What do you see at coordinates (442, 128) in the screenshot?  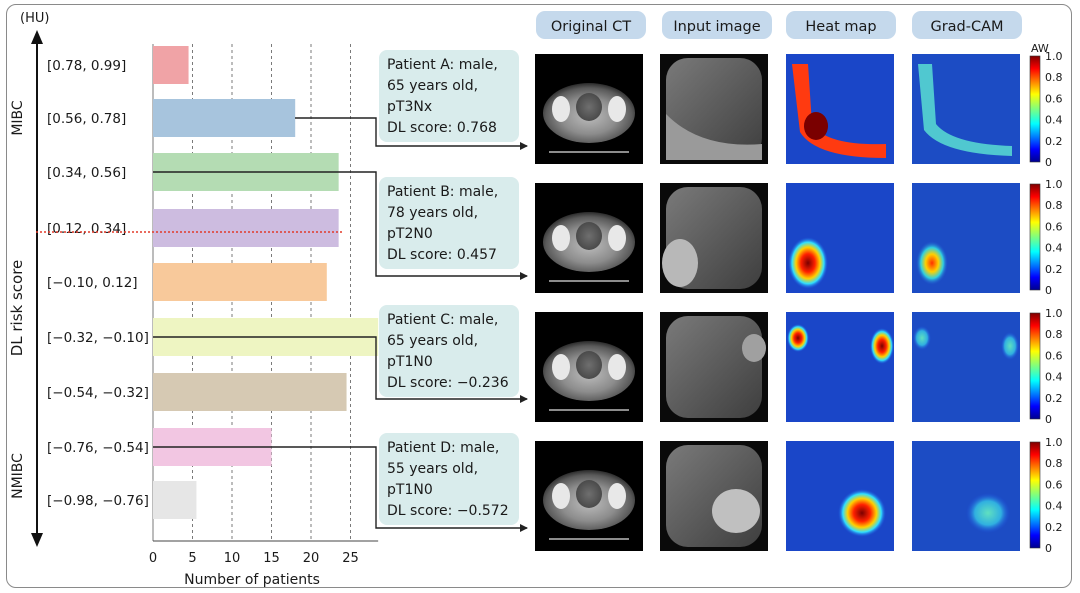 I see `patient-info-line: DL score: 0.768` at bounding box center [442, 128].